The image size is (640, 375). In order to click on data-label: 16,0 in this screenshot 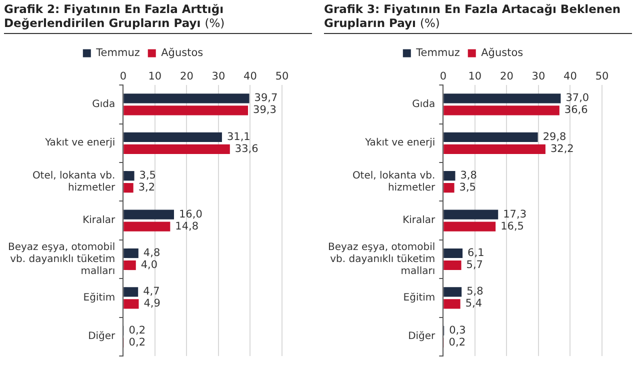, I will do `click(190, 214)`.